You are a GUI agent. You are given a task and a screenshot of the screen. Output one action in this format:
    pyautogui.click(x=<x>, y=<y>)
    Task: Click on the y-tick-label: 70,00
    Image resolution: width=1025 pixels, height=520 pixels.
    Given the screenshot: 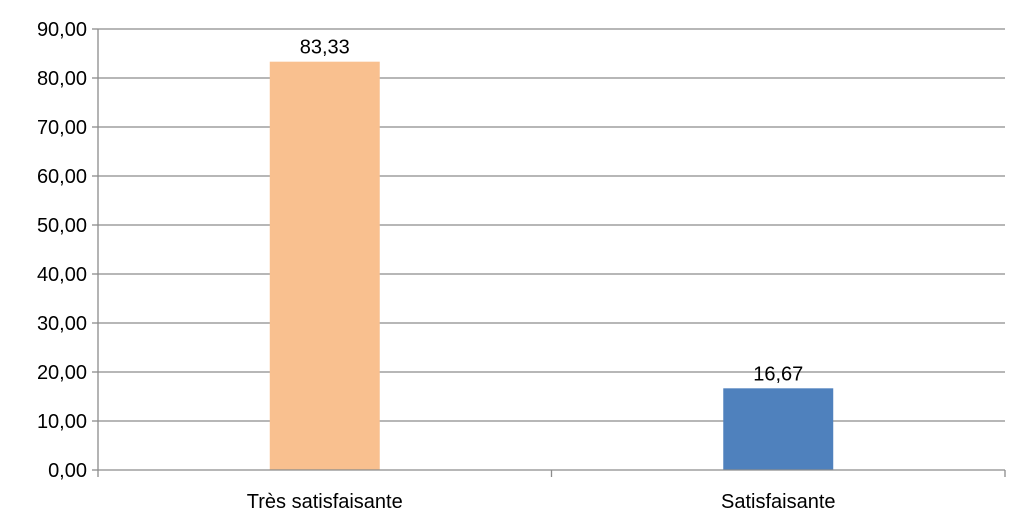 What is the action you would take?
    pyautogui.click(x=62, y=128)
    